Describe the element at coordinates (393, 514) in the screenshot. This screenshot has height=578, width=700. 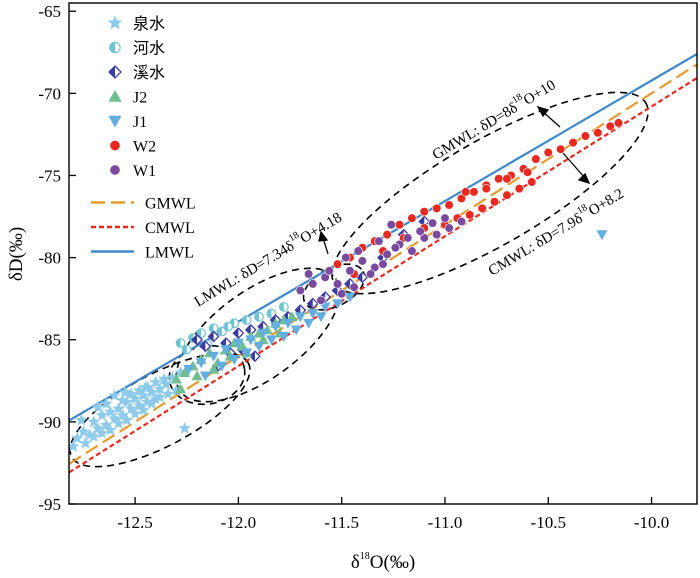
I see `x-axis-ticks: -12.5 -12.0 -11.5 -11.0 -10.5 -10.0` at that location.